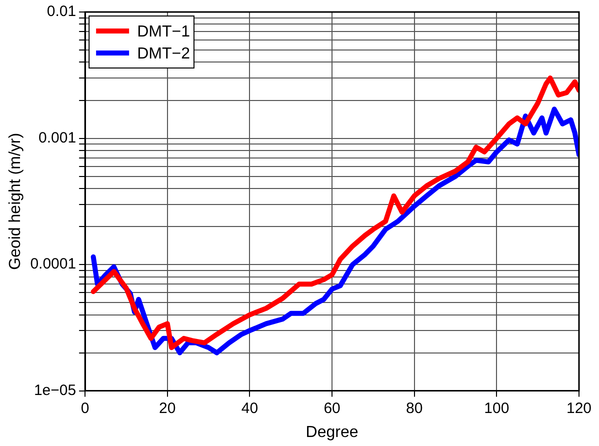 This screenshot has height=446, width=599. What do you see at coordinates (163, 31) in the screenshot?
I see `legend-label: DMT−1` at bounding box center [163, 31].